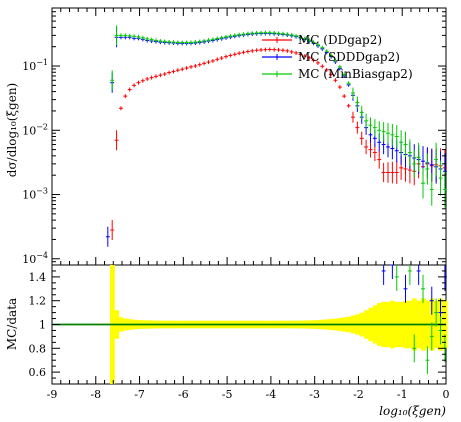  I want to click on y-tick-label: 10⁻², so click(35, 129).